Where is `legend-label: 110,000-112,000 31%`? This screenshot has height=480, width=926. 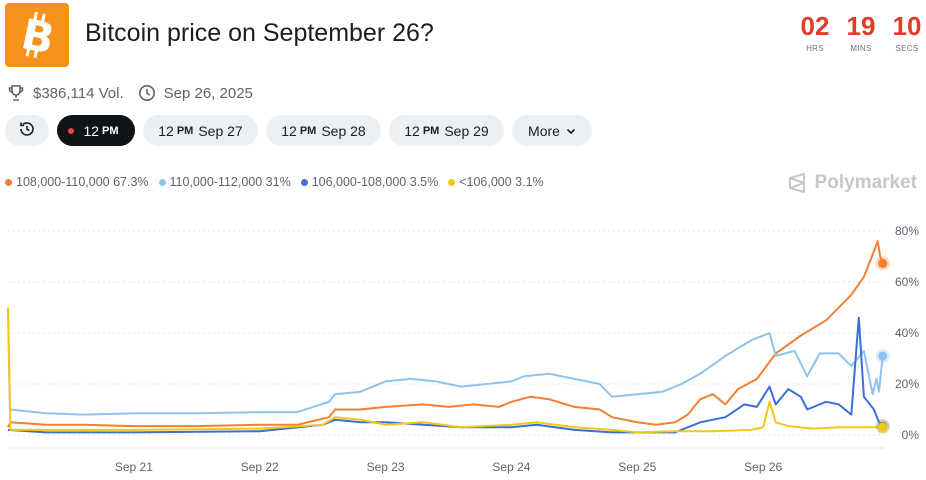
legend-label: 110,000-112,000 31% is located at coordinates (230, 182).